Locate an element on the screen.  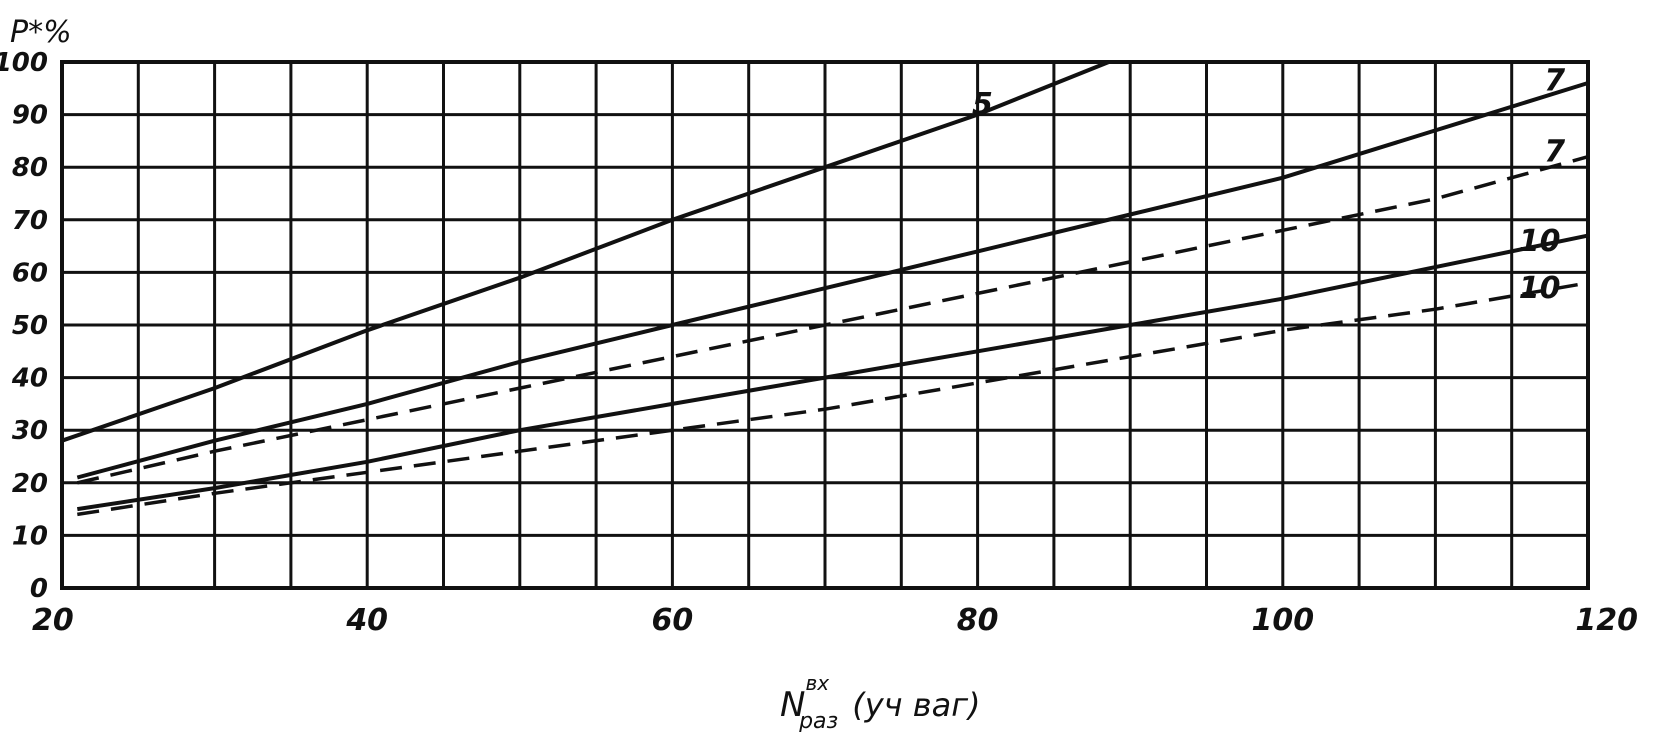
x-tick-label: 40 is located at coordinates (366, 620).